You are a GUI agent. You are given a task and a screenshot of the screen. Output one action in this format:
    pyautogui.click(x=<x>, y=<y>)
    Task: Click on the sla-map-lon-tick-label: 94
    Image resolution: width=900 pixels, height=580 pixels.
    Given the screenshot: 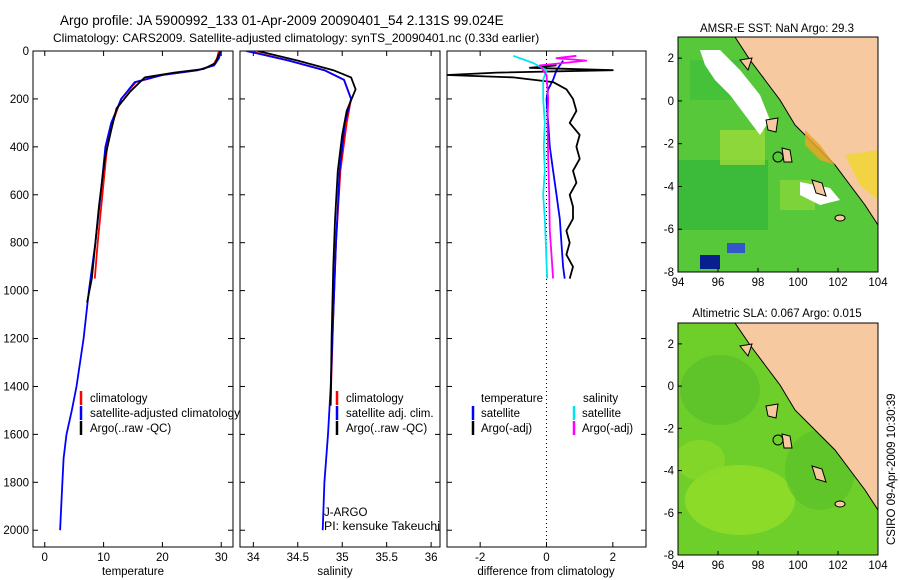 What is the action you would take?
    pyautogui.click(x=678, y=566)
    